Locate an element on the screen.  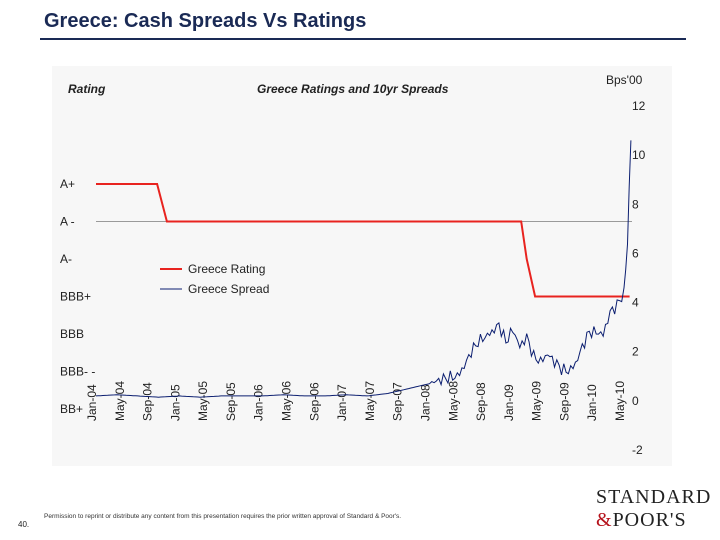
chart-title: Greece Ratings and 10yr Spreads is located at coordinates (353, 89).